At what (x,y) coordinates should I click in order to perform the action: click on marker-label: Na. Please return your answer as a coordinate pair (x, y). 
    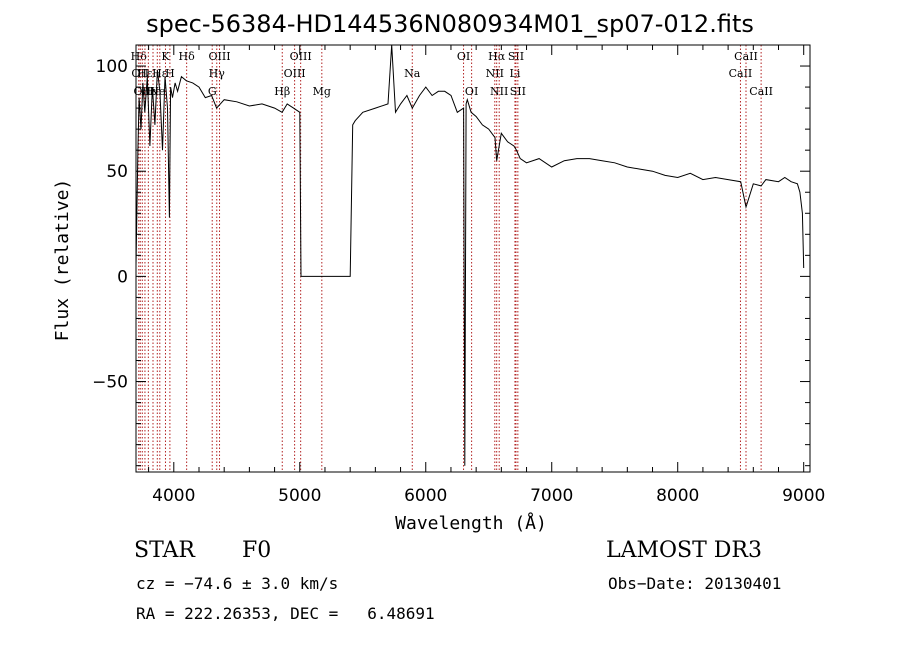
    Looking at the image, I should click on (412, 73).